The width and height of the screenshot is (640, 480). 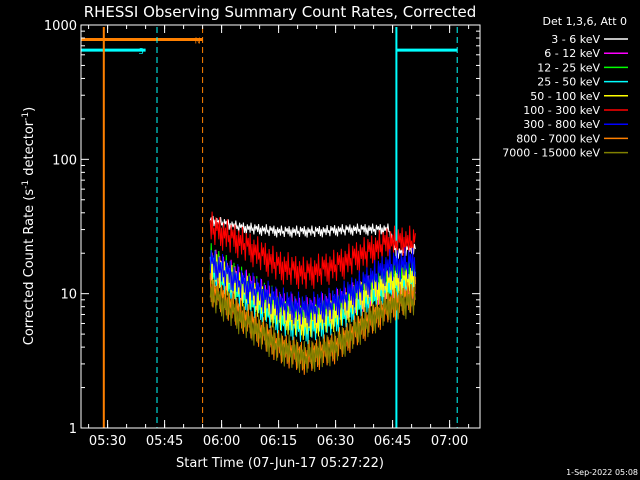 What do you see at coordinates (73, 429) in the screenshot?
I see `y-tick-label: 1` at bounding box center [73, 429].